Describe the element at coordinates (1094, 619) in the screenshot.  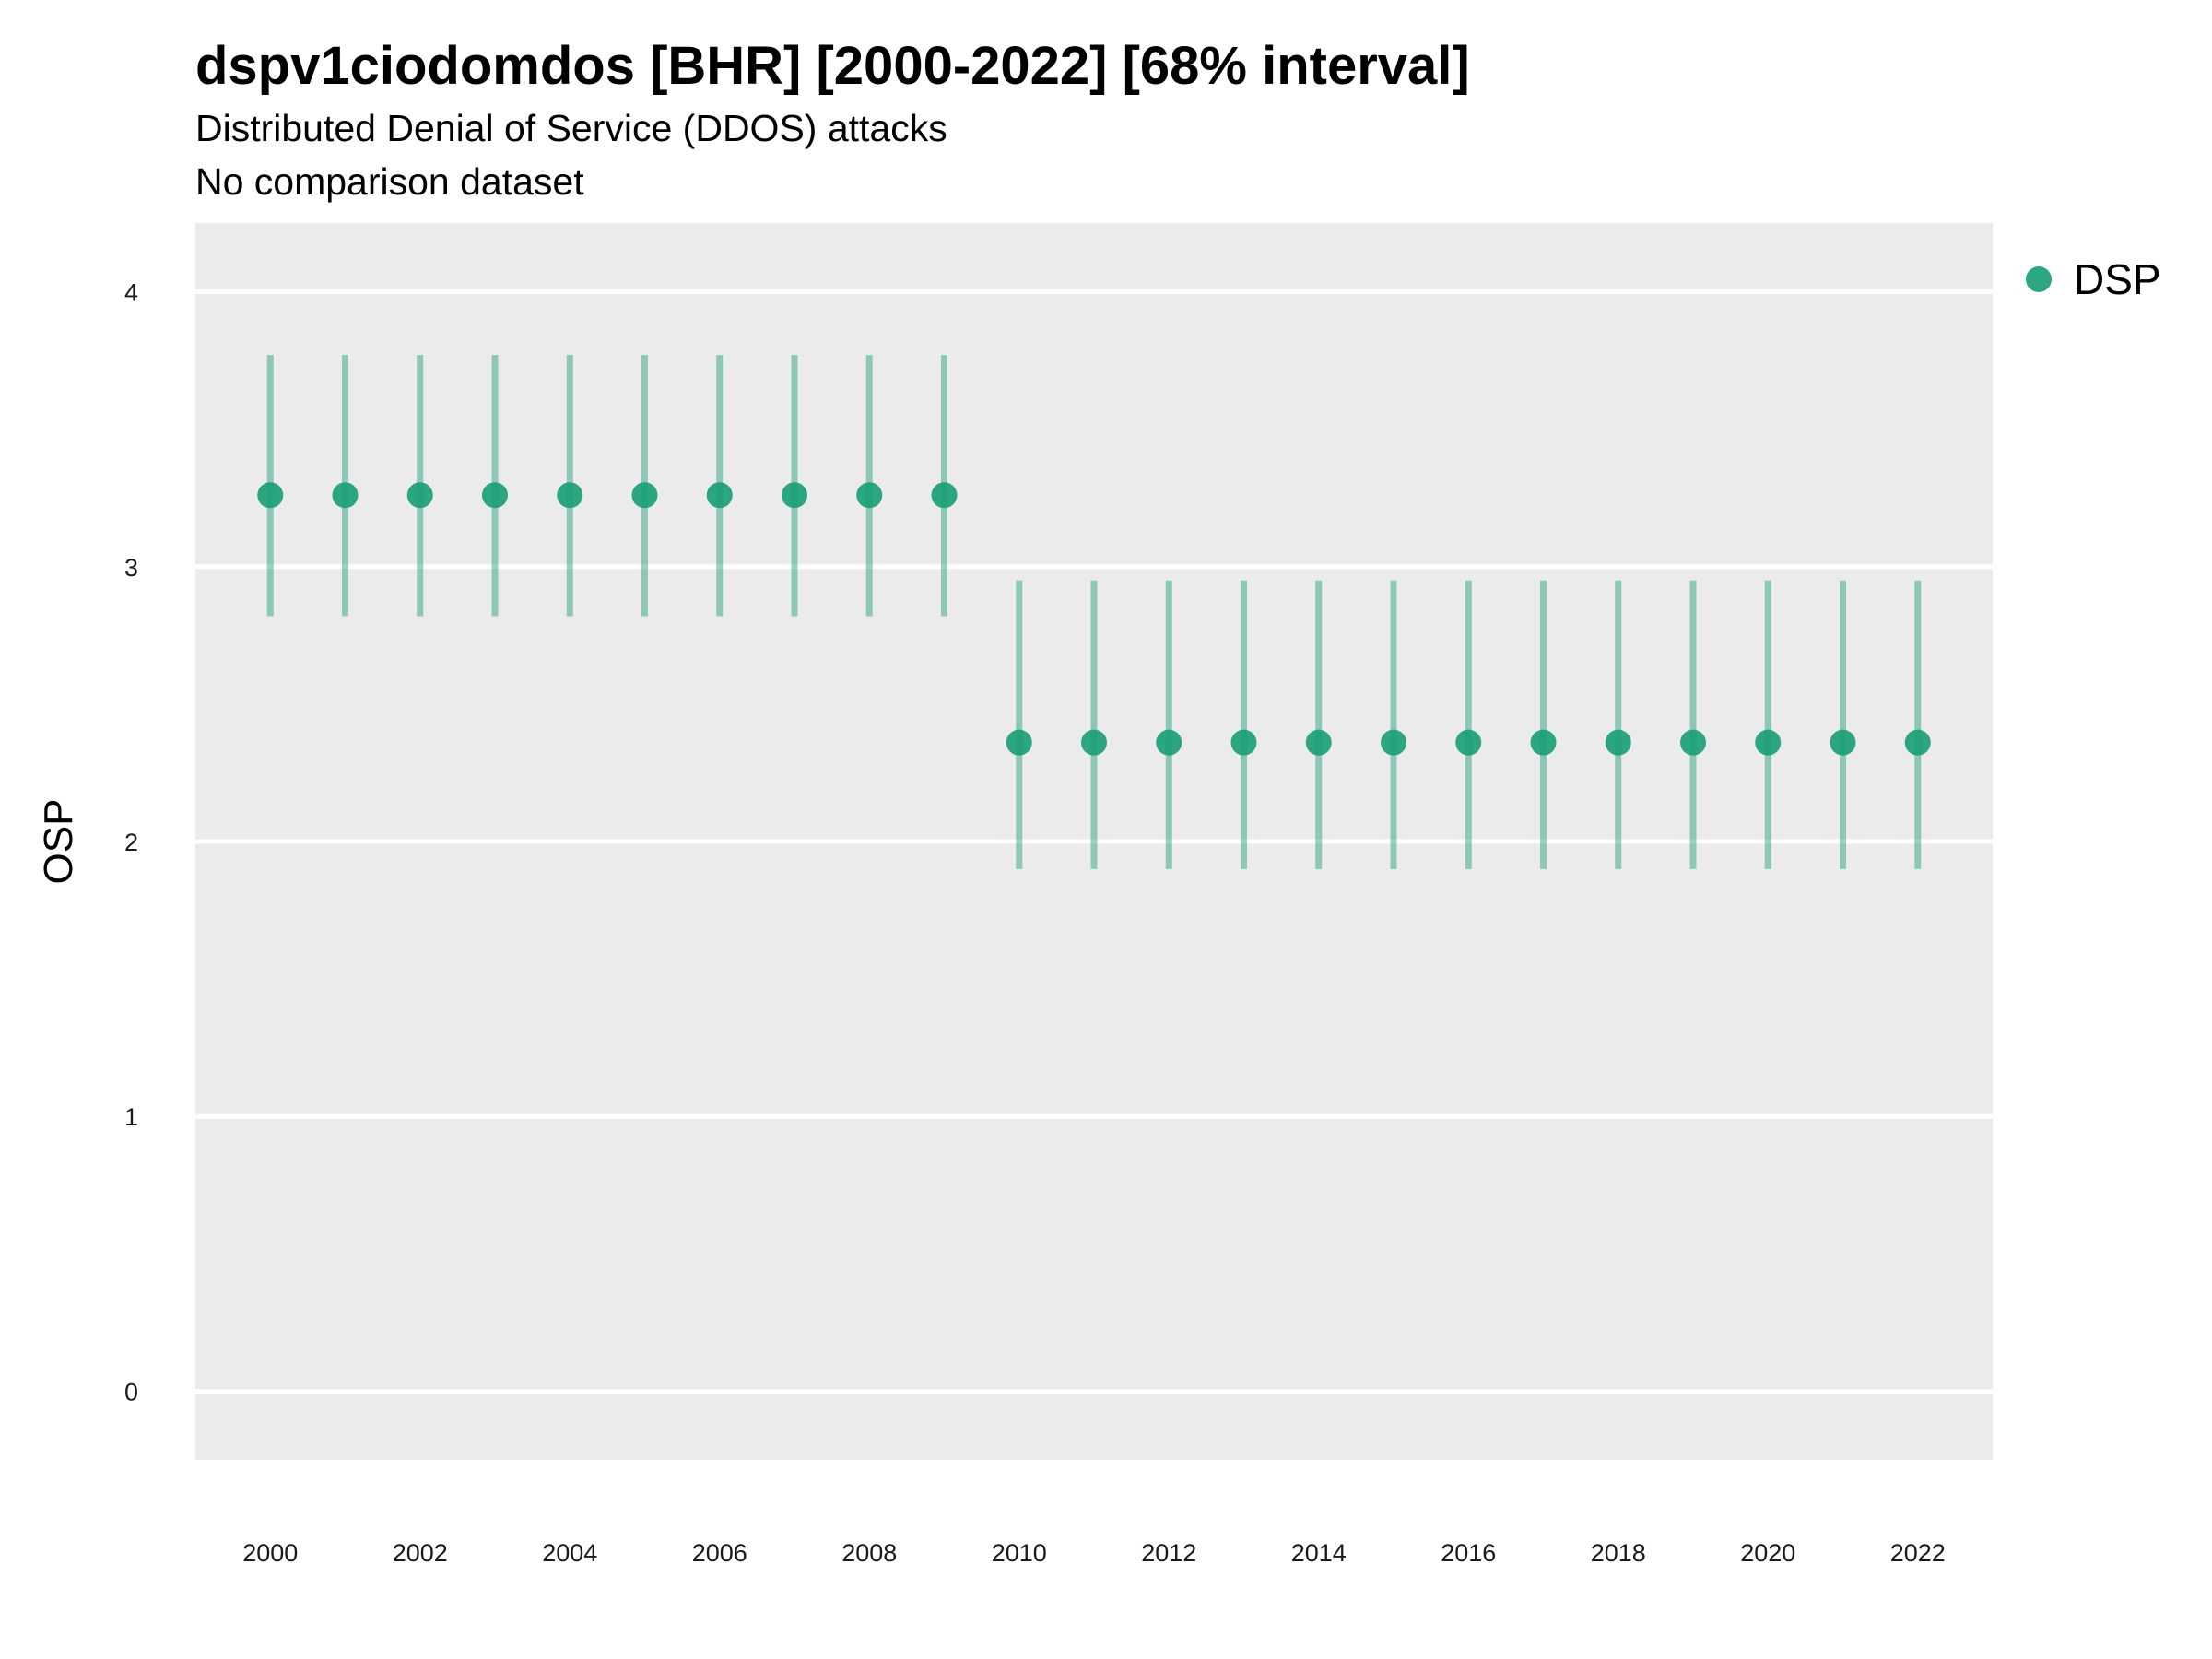
I see `data-points` at that location.